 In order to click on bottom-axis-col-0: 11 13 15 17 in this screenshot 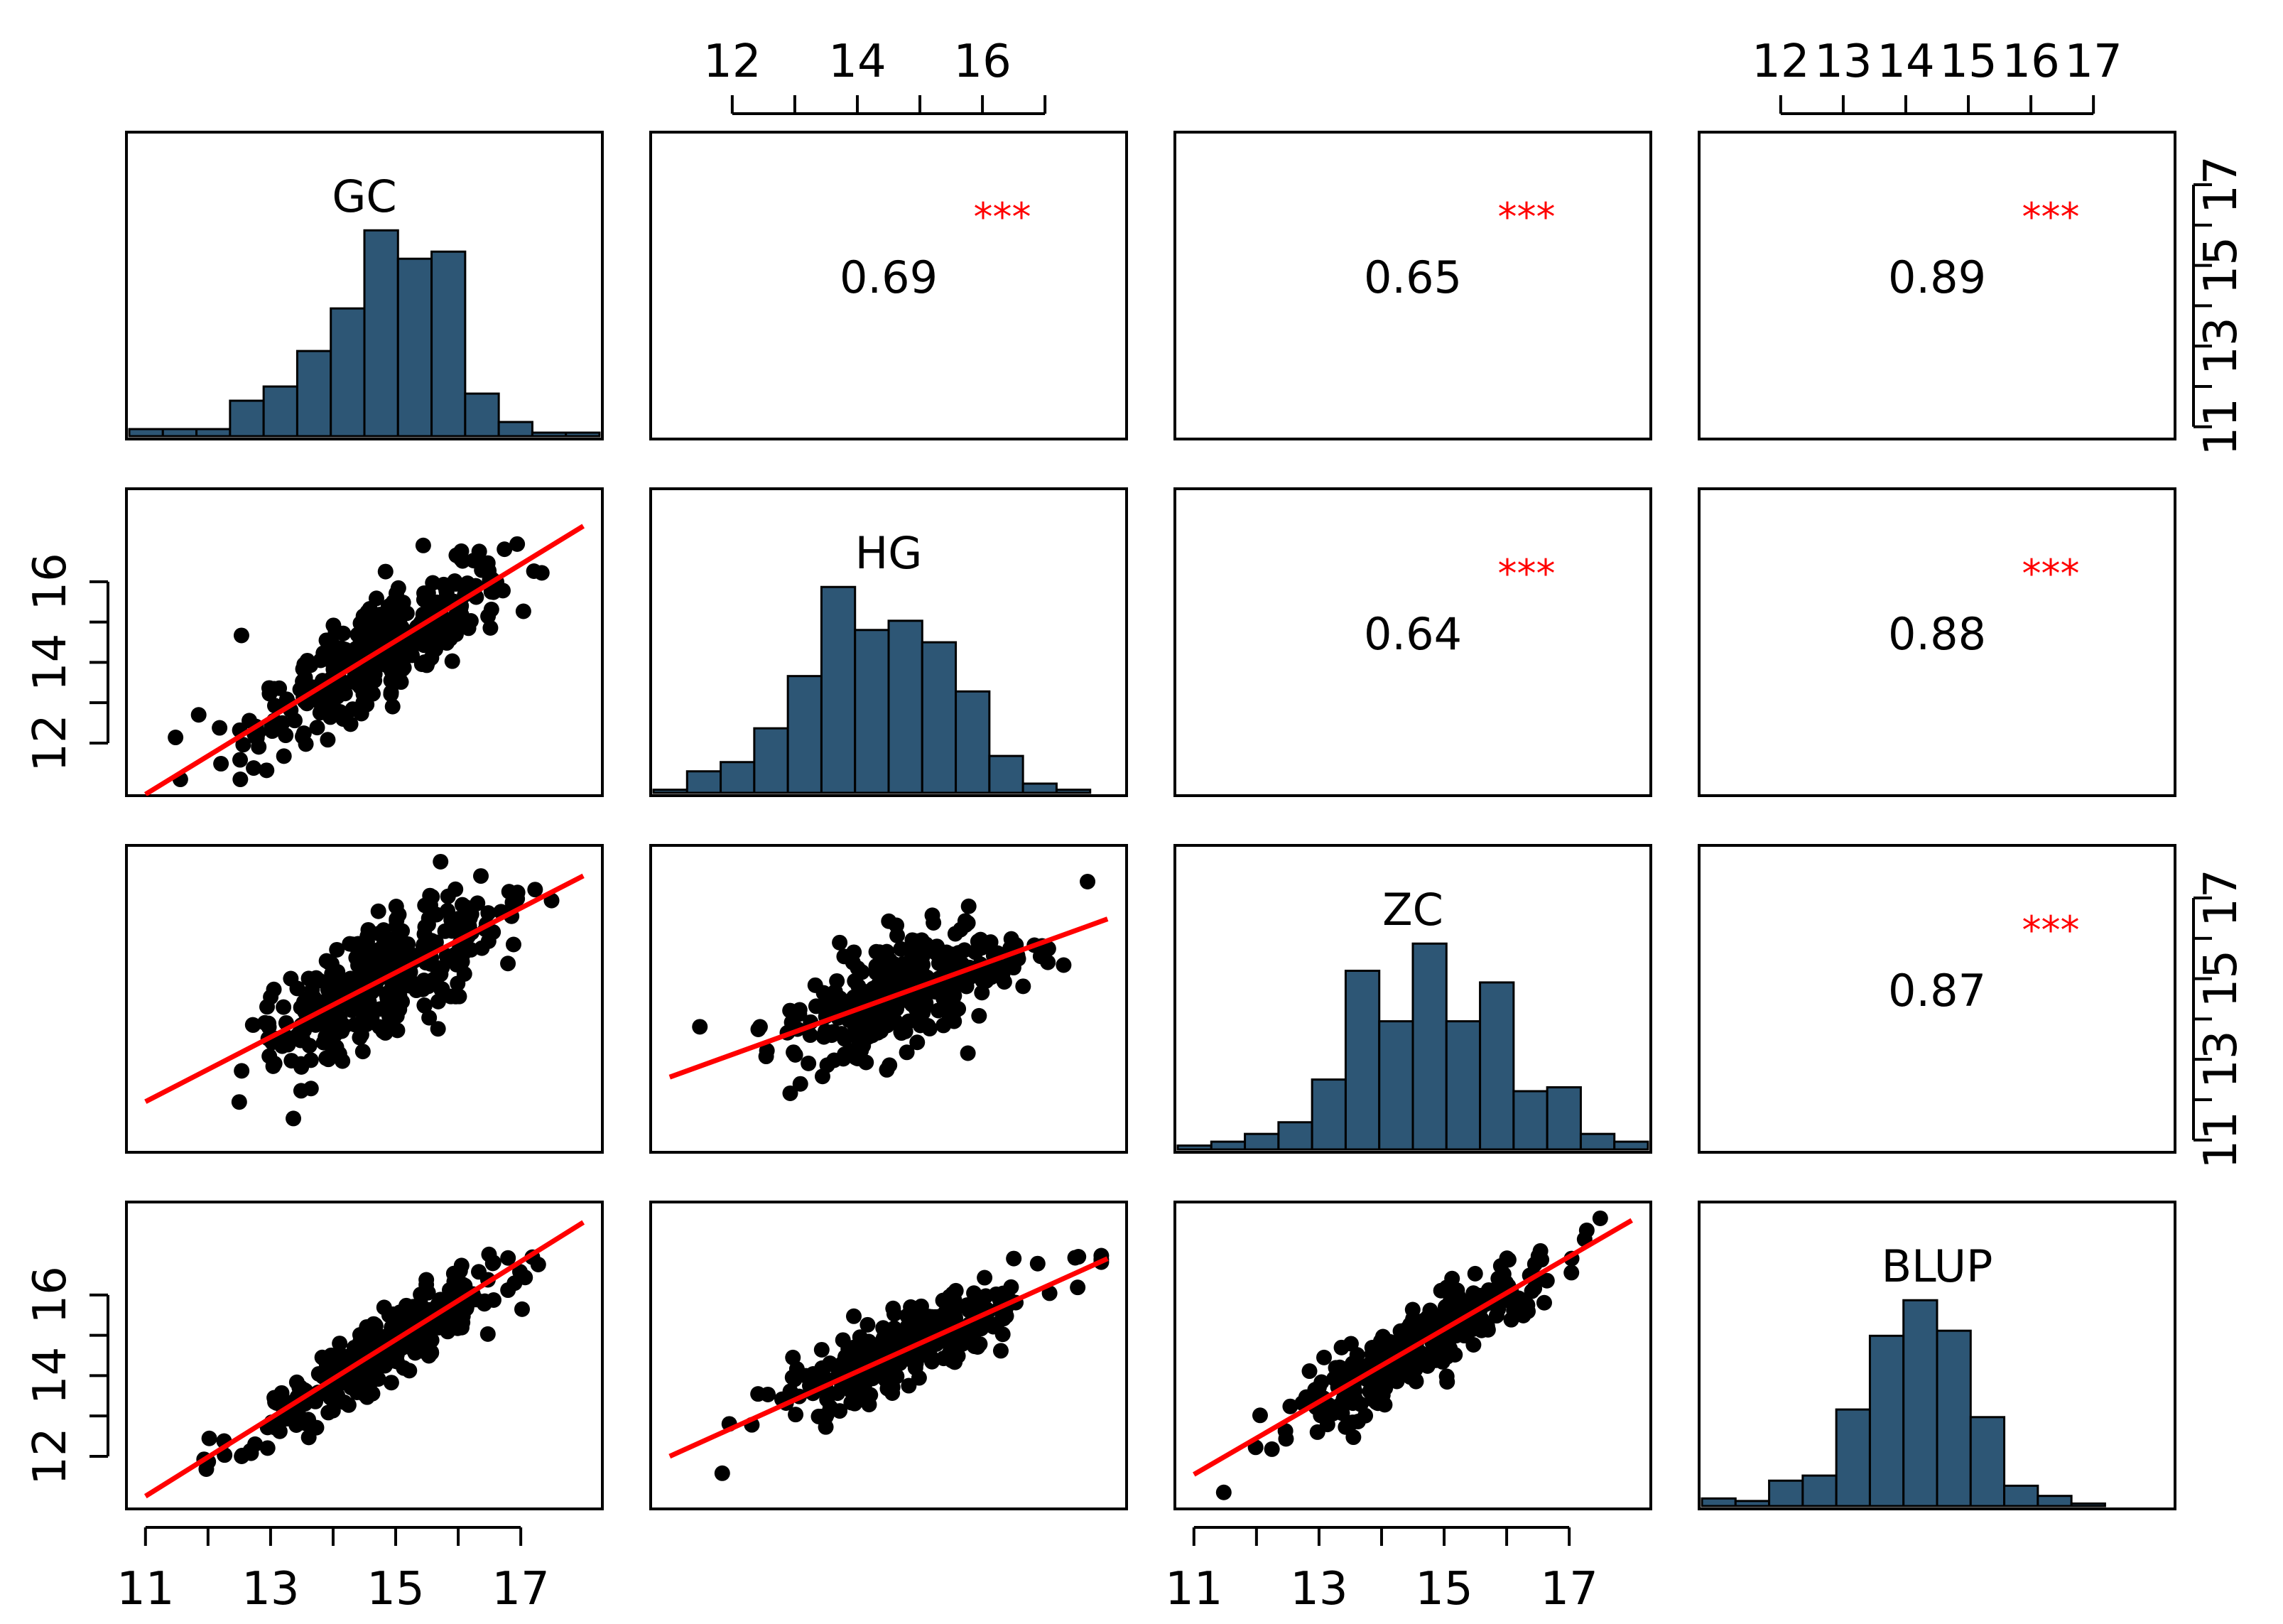, I will do `click(333, 1571)`.